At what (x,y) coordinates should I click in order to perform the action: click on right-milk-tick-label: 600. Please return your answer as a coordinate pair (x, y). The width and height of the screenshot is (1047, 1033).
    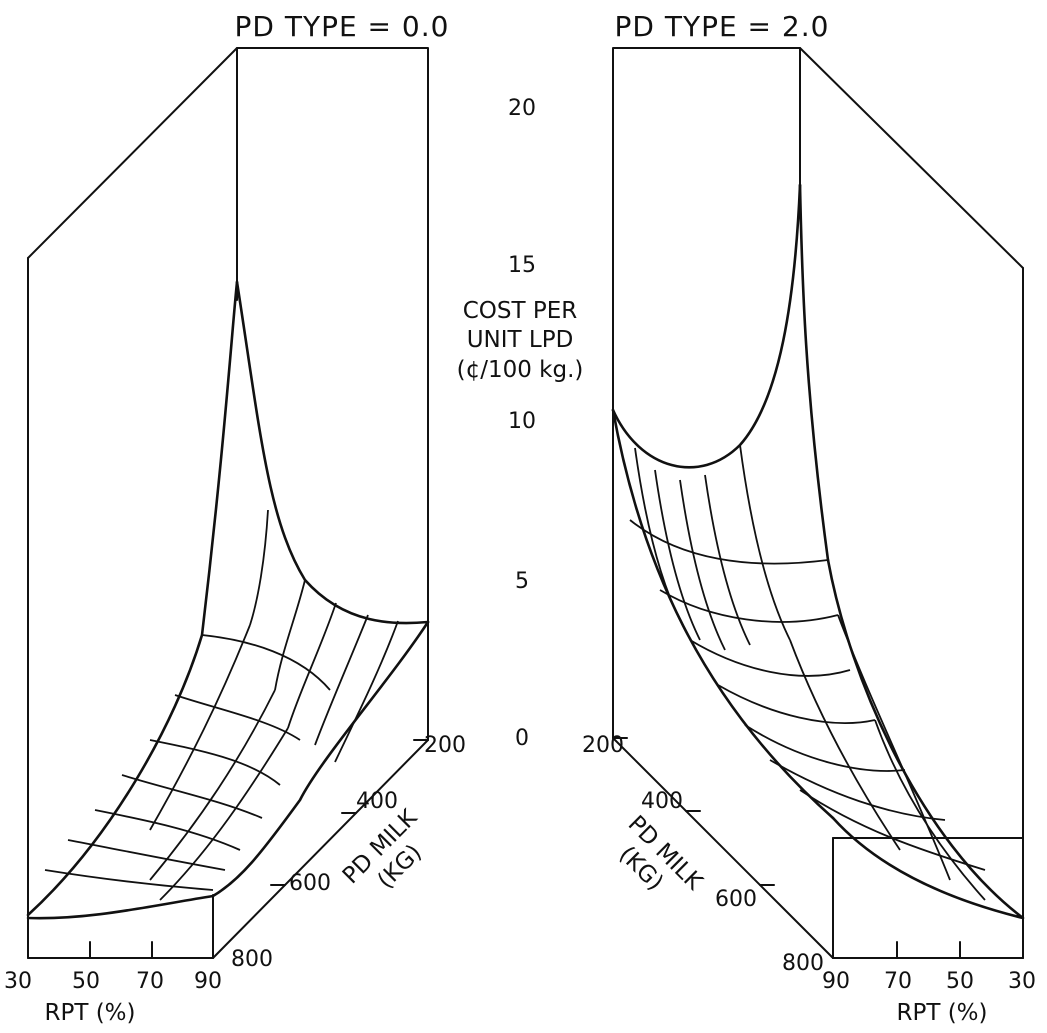
    Looking at the image, I should click on (736, 899).